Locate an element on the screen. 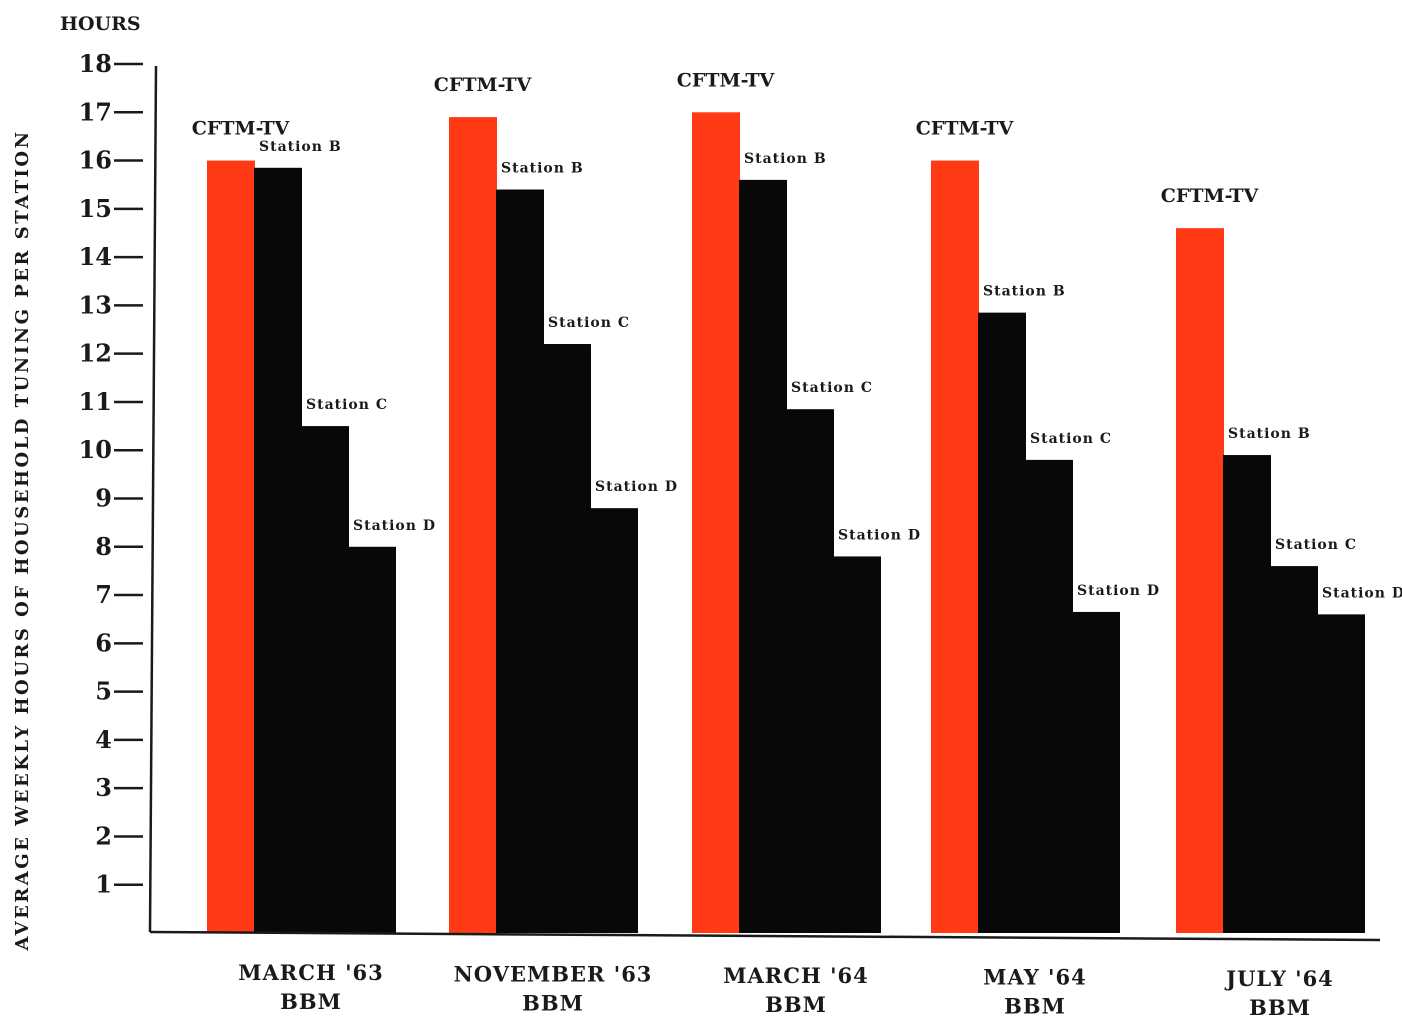 The image size is (1402, 1020). y-tick-label: 8 is located at coordinates (103, 546).